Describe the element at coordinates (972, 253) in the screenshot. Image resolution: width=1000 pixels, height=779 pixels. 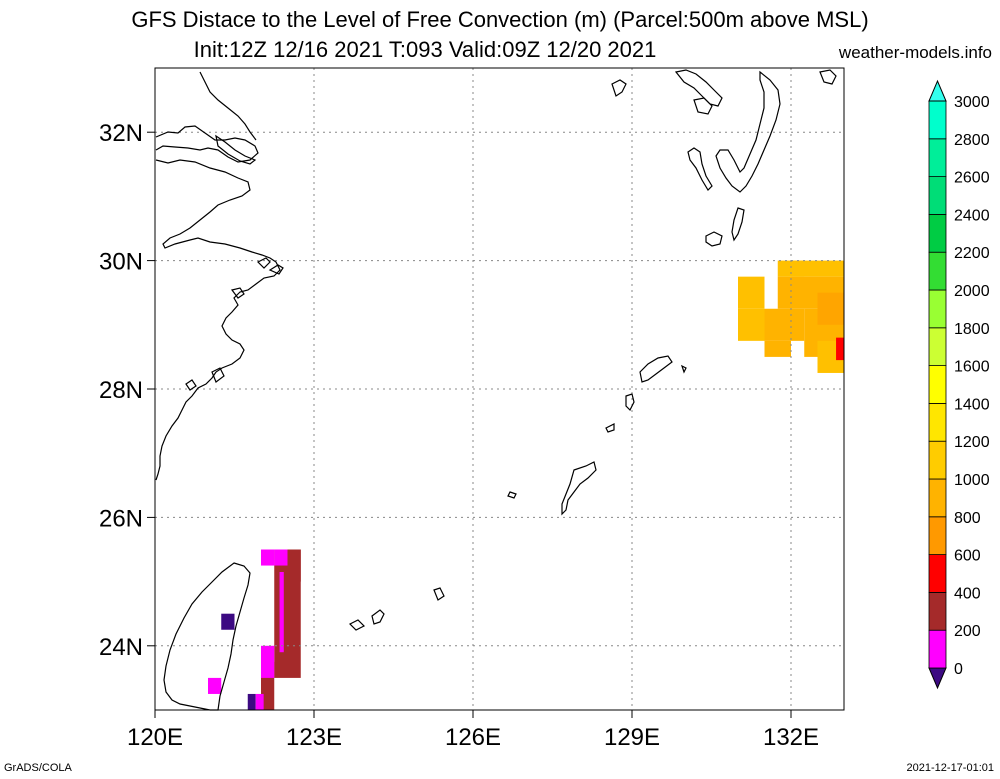
I see `colorbar-label-11: 2200` at that location.